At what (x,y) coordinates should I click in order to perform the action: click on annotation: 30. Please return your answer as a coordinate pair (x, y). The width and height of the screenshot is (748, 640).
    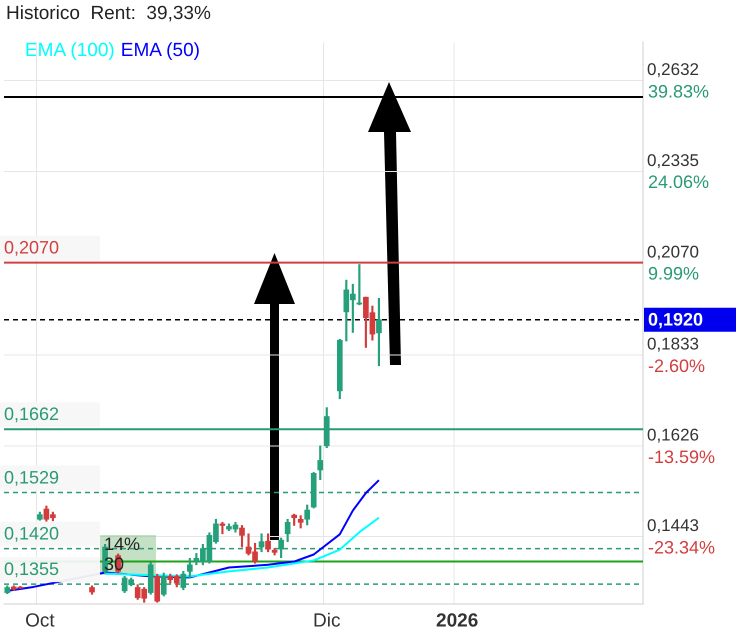
    Looking at the image, I should click on (114, 564).